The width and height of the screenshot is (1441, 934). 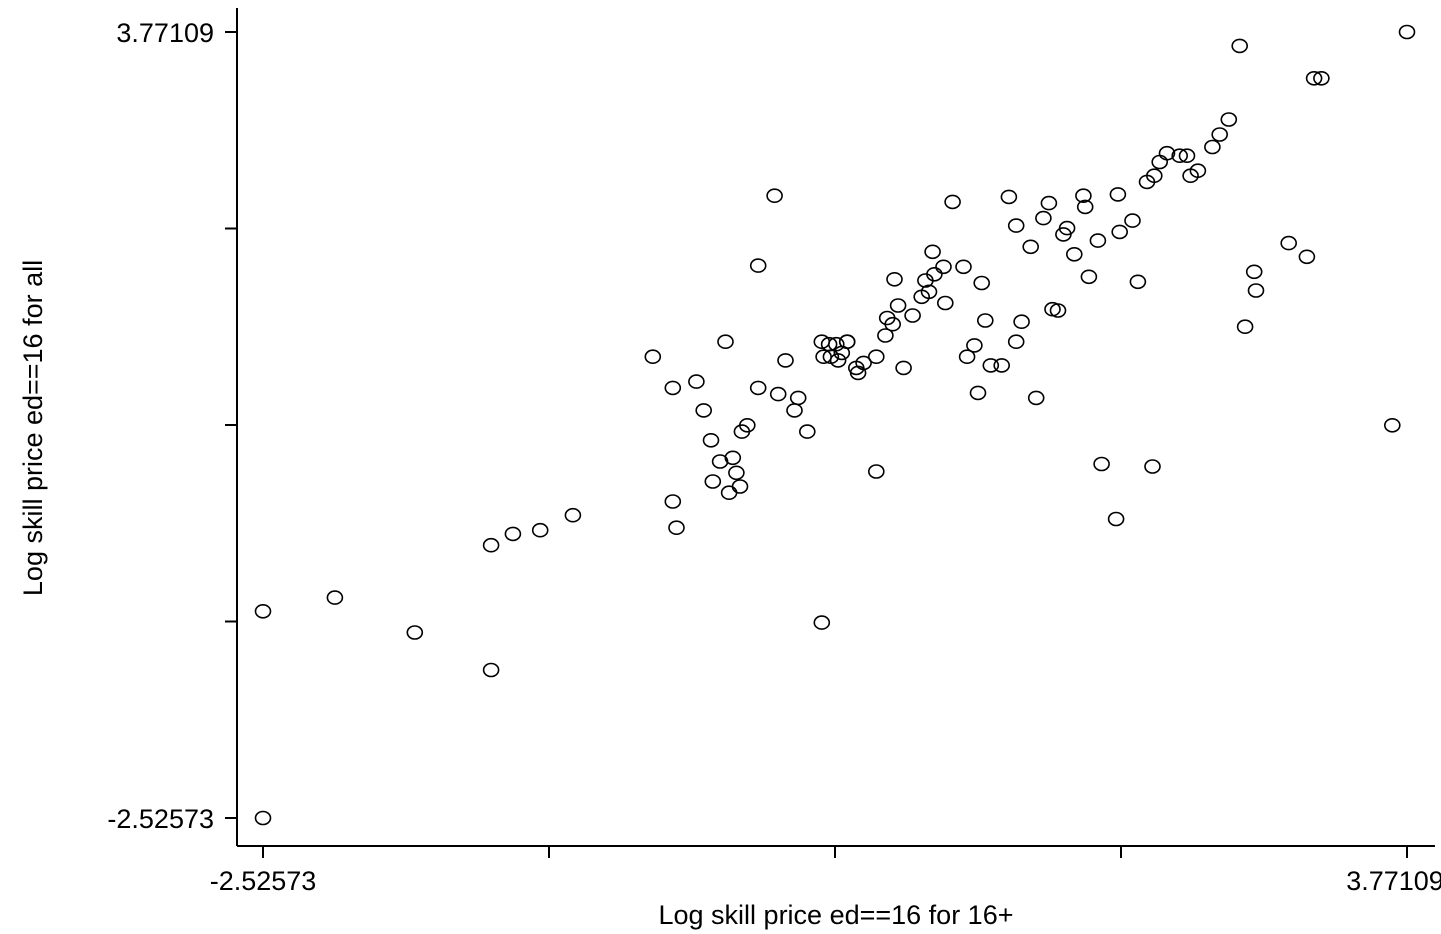 What do you see at coordinates (835, 852) in the screenshot?
I see `x-axis-ticks` at bounding box center [835, 852].